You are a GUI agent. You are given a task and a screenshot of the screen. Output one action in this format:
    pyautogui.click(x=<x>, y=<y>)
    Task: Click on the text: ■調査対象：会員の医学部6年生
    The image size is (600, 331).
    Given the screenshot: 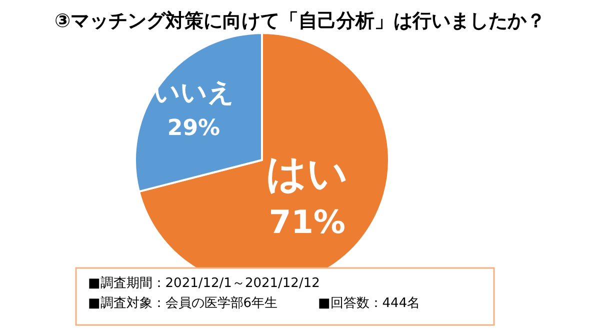 What is the action you would take?
    pyautogui.click(x=183, y=303)
    